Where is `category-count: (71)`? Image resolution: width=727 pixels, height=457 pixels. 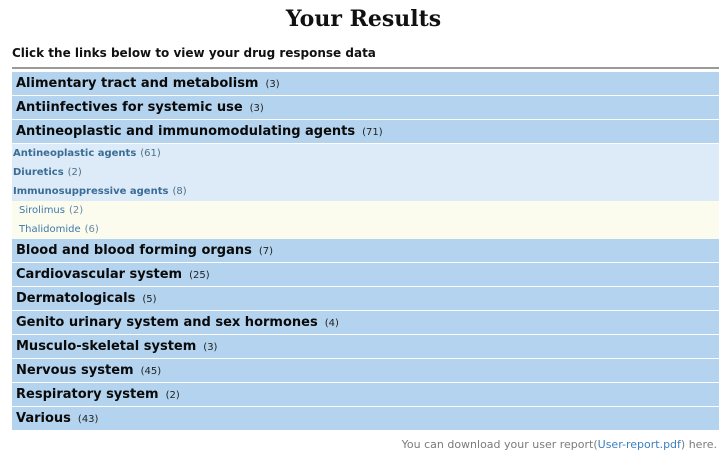
category-count: (71) is located at coordinates (372, 132).